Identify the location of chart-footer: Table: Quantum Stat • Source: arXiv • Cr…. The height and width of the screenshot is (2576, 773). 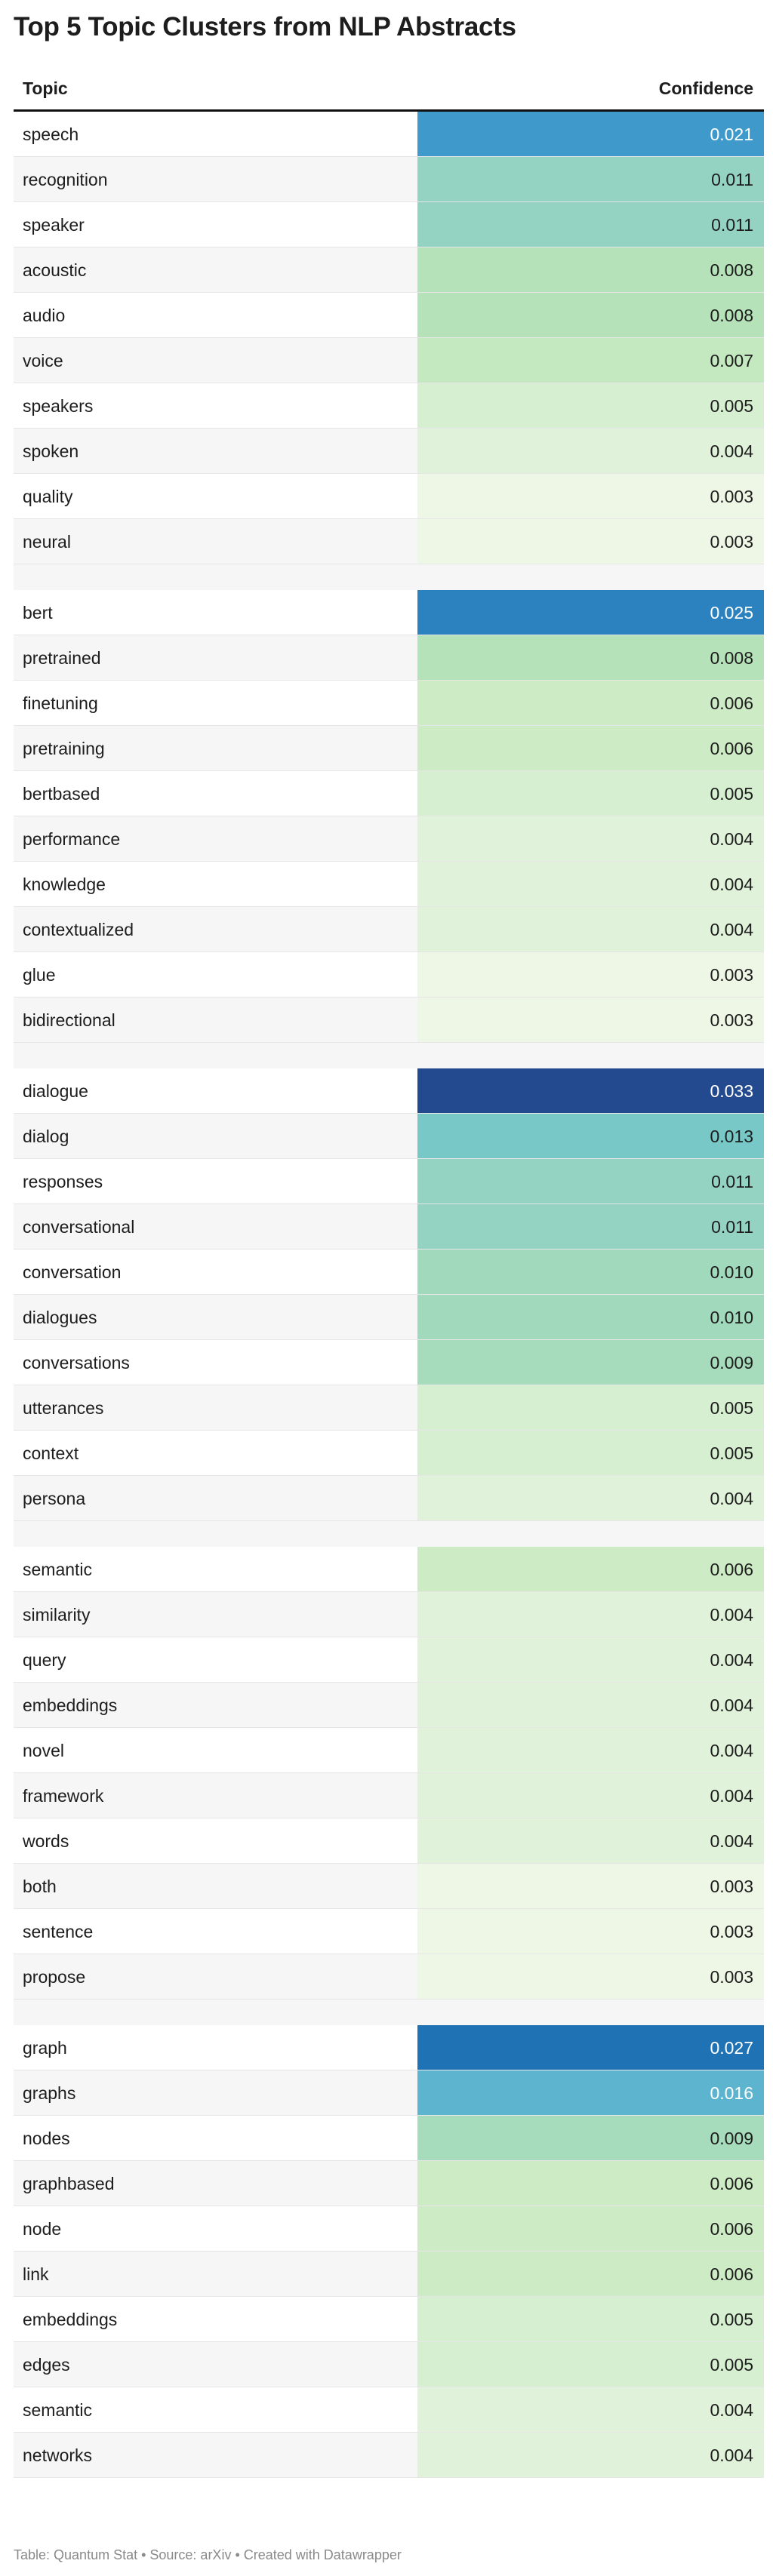
(208, 2554).